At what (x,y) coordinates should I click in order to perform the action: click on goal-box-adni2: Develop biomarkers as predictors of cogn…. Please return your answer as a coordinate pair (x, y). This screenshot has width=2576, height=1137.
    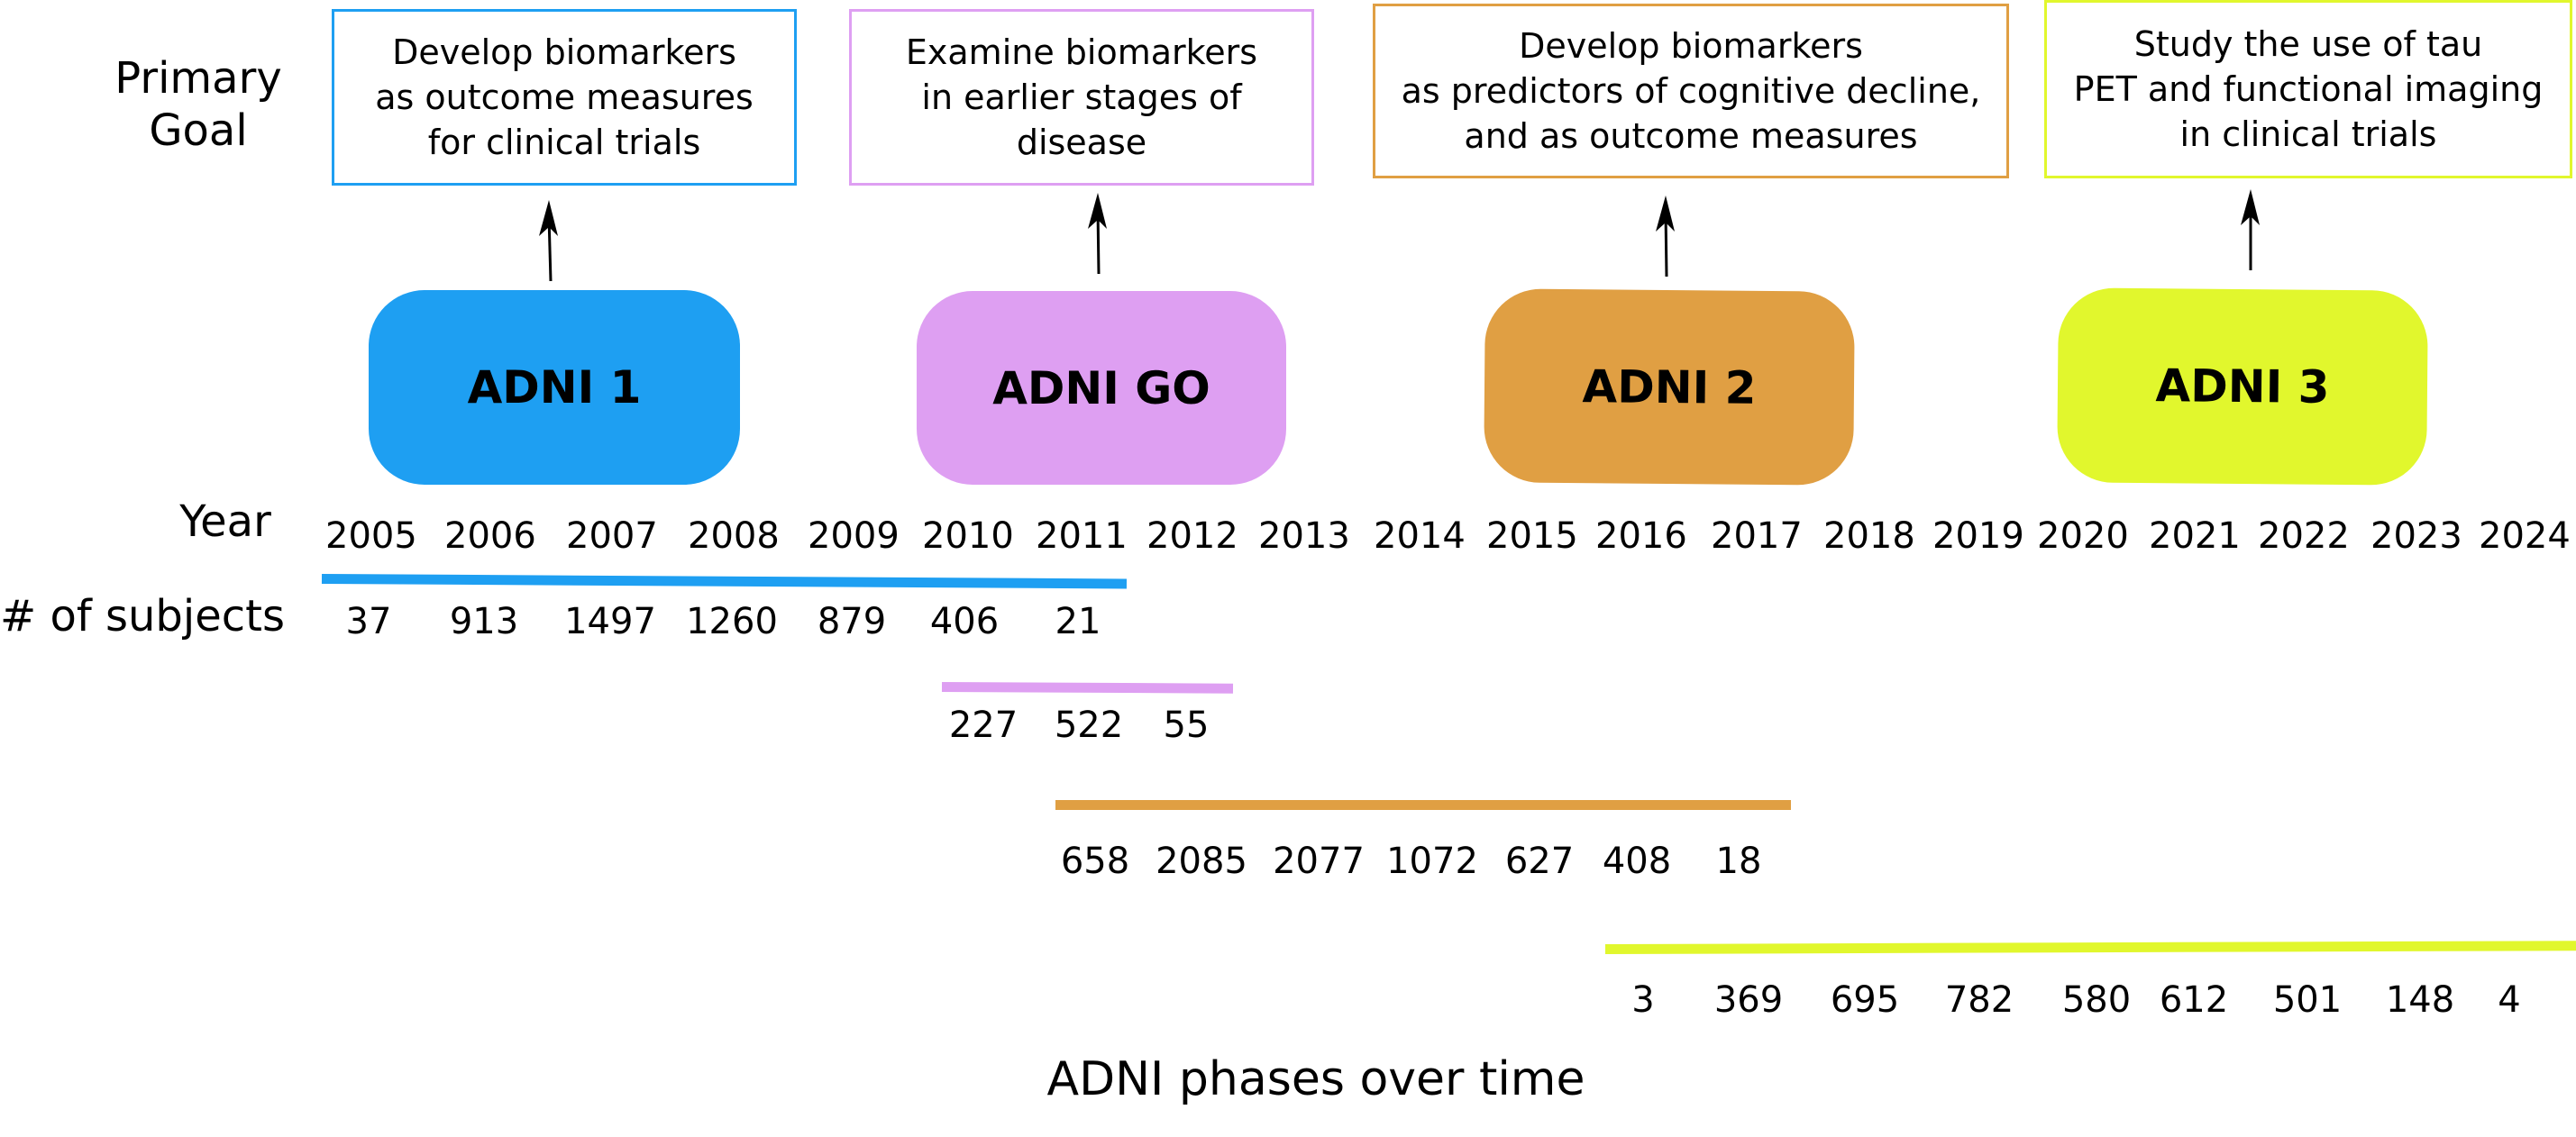
    Looking at the image, I should click on (1691, 91).